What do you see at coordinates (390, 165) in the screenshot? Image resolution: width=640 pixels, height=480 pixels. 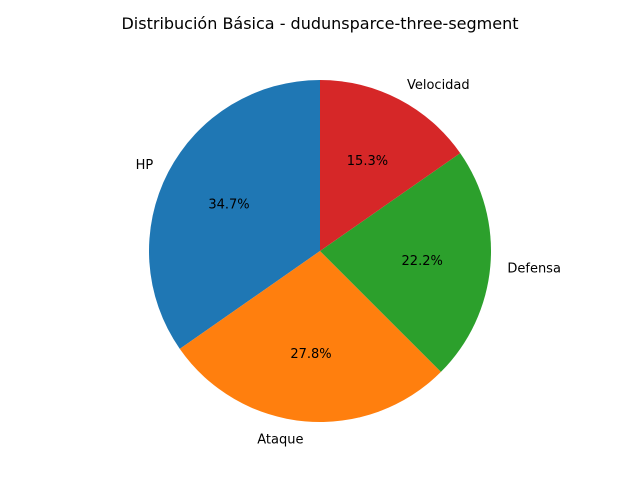 I see `slice-velocidad` at bounding box center [390, 165].